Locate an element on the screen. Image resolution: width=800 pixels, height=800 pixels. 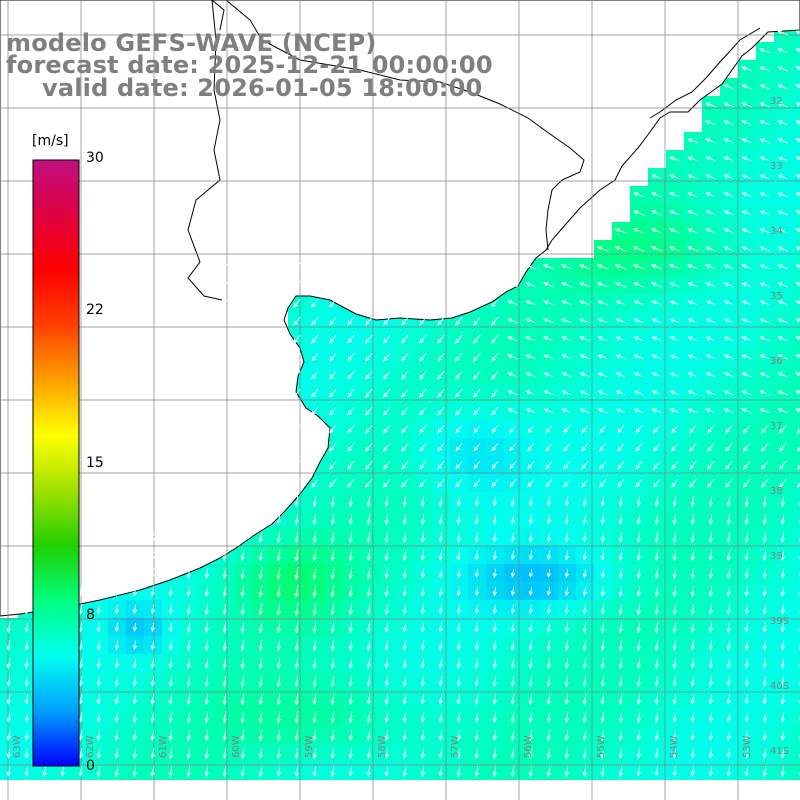
lon-label: 55W is located at coordinates (601, 746).